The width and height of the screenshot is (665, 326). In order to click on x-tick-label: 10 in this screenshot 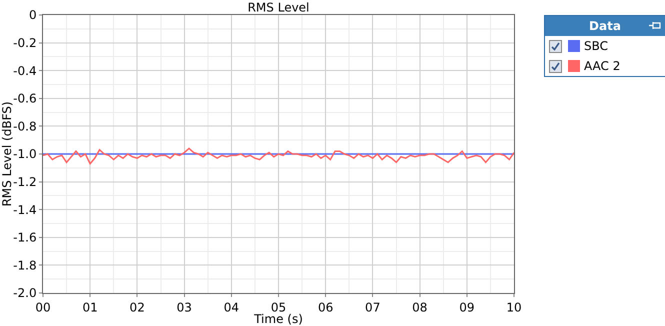, I will do `click(514, 307)`.